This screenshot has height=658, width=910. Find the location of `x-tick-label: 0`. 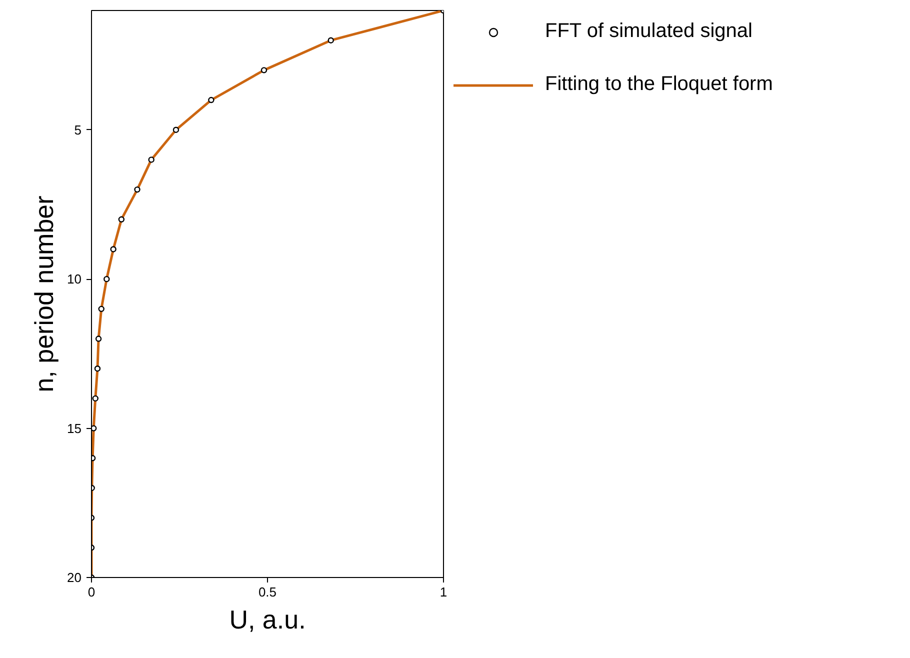

x-tick-label: 0 is located at coordinates (92, 592).